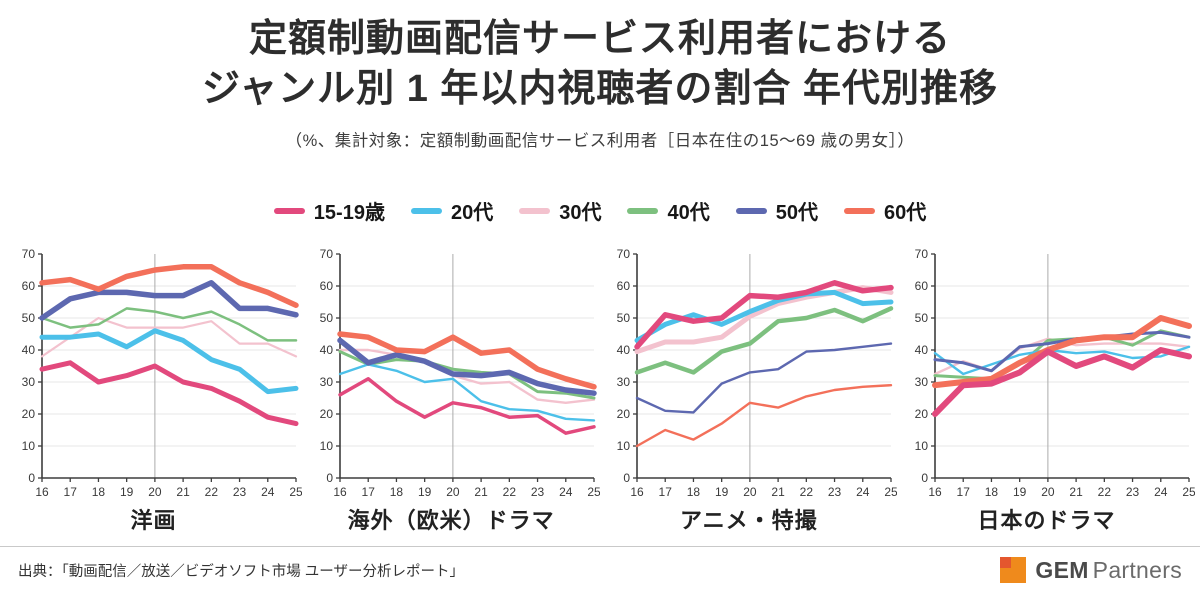 The image size is (1200, 593). Describe the element at coordinates (472, 213) in the screenshot. I see `legend-label: 20代` at that location.